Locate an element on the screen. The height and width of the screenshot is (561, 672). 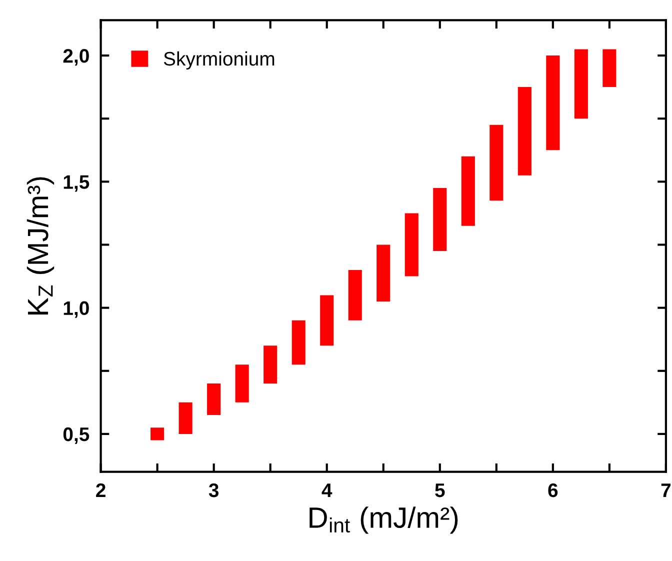
x-axis-title: D$_{int}$ (mJ/m²) is located at coordinates (384, 520).